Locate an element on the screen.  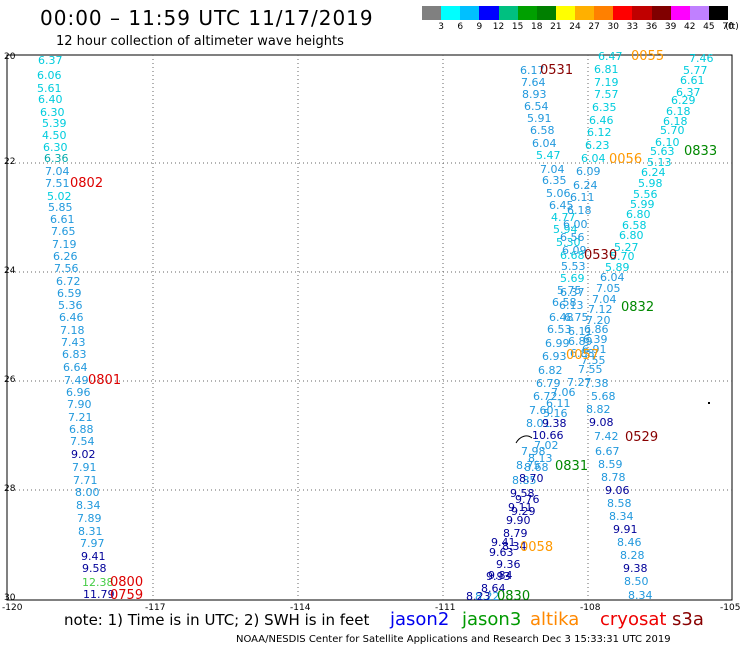
wave-height-value: 5.27 is located at coordinates (626, 247).